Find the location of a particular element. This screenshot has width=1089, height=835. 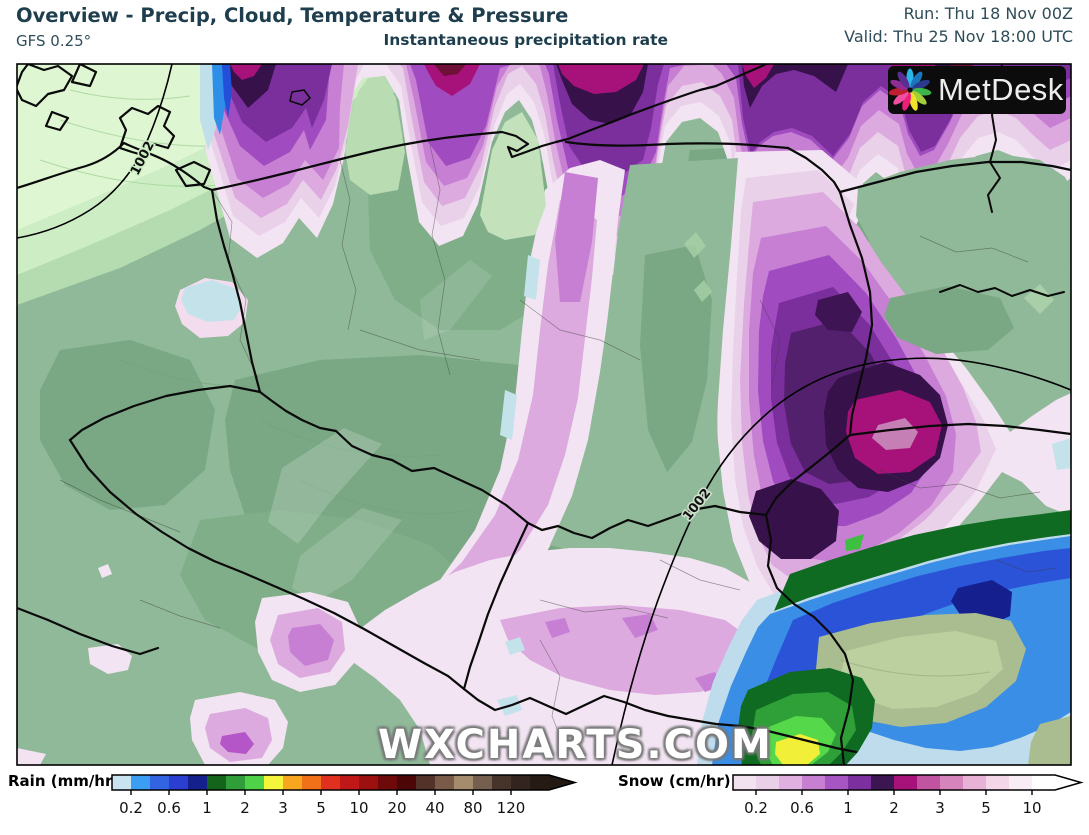

metdesk-logo: MetDesk is located at coordinates (977, 90).